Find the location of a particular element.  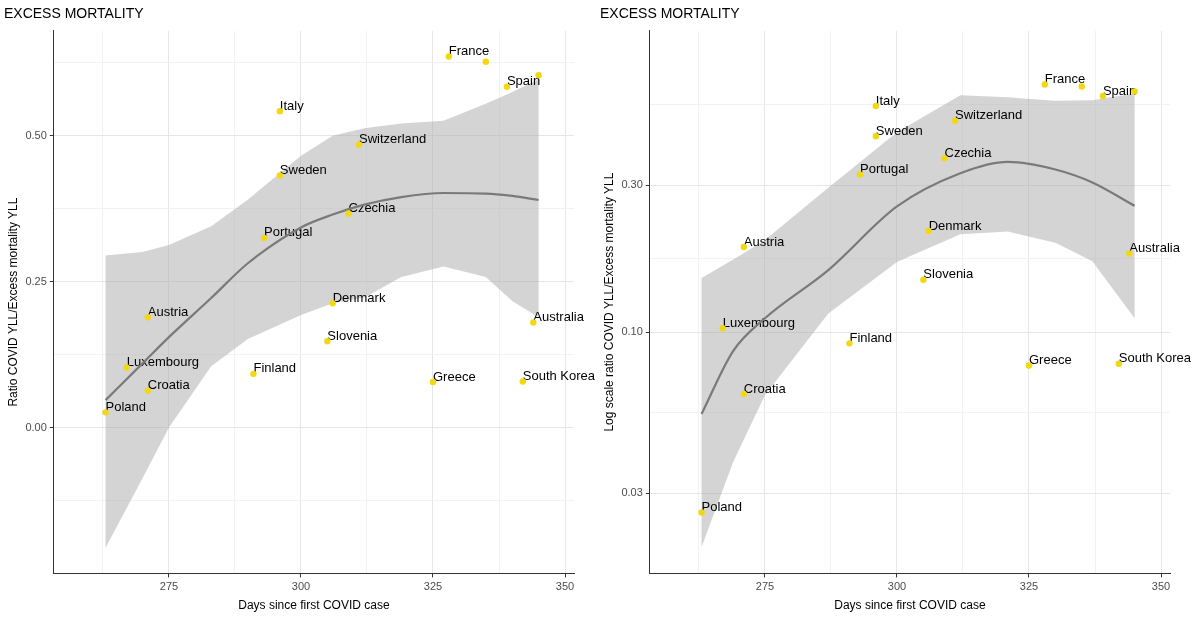

y-axis-title: Ratio COVID YLL/Excess mortality YLL is located at coordinates (12, 302).